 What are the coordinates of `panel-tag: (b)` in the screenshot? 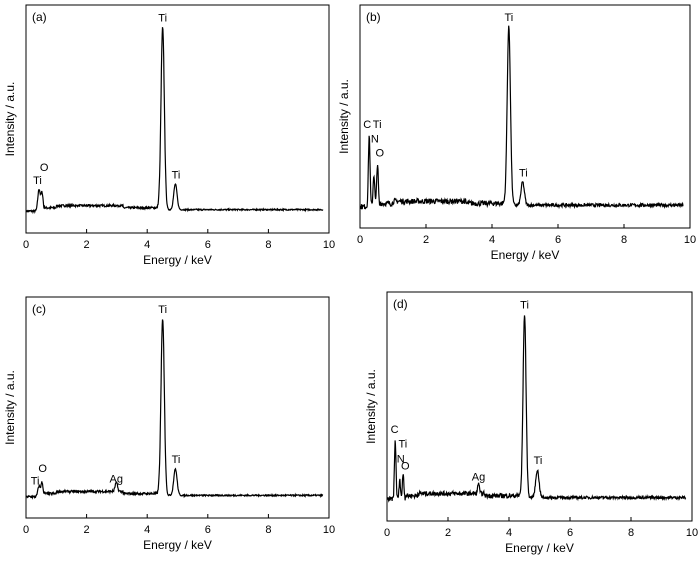 It's located at (373, 17).